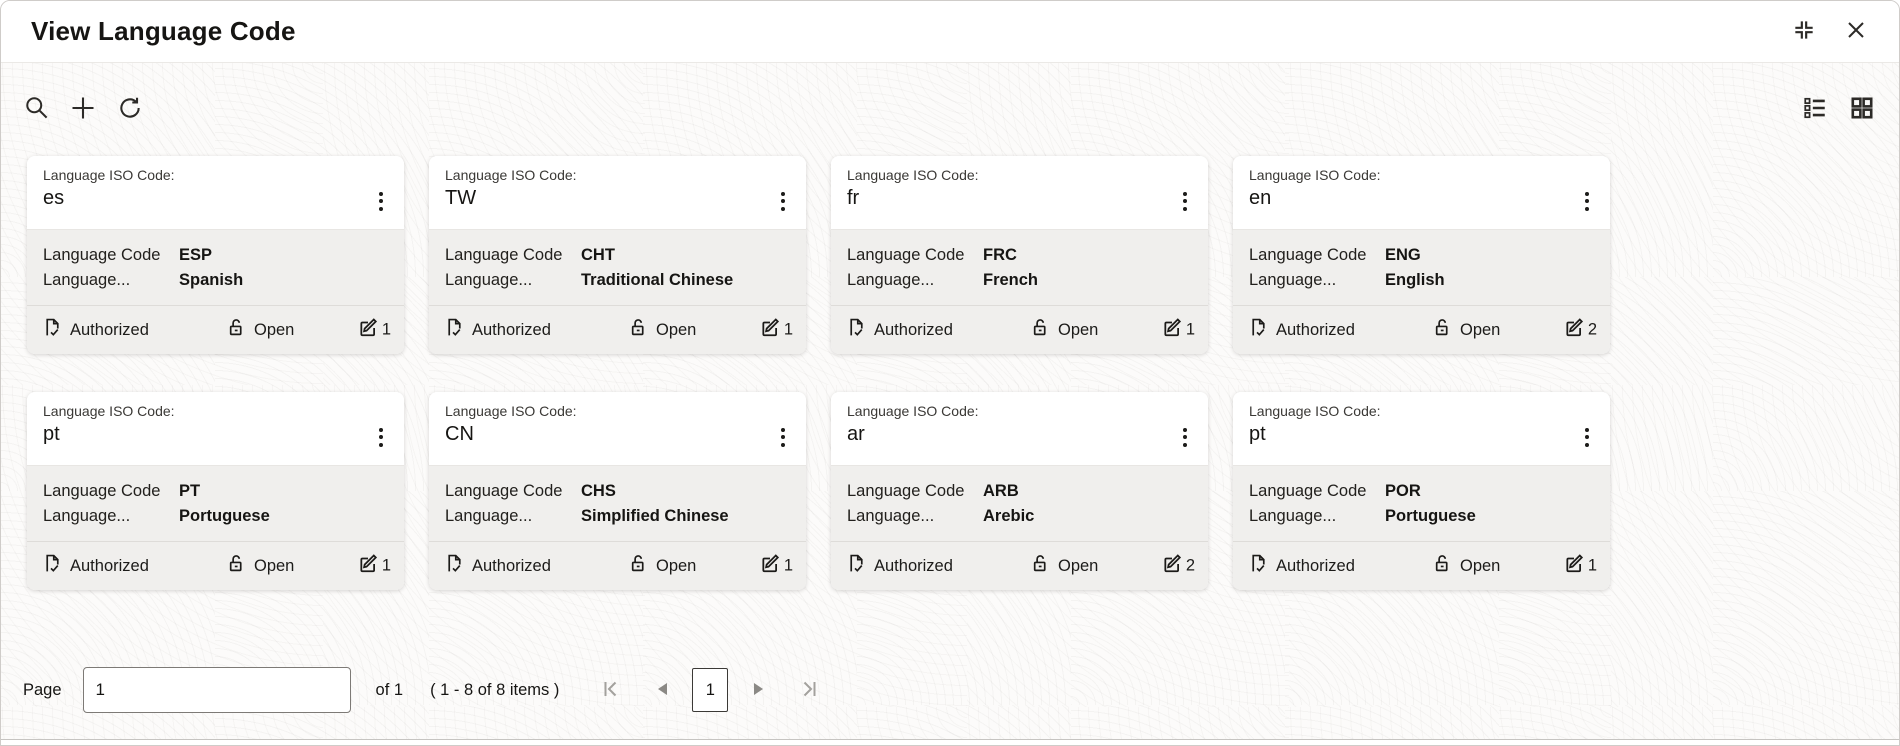 This screenshot has width=1900, height=746. I want to click on language-code-row: Language Code POR, so click(1421, 491).